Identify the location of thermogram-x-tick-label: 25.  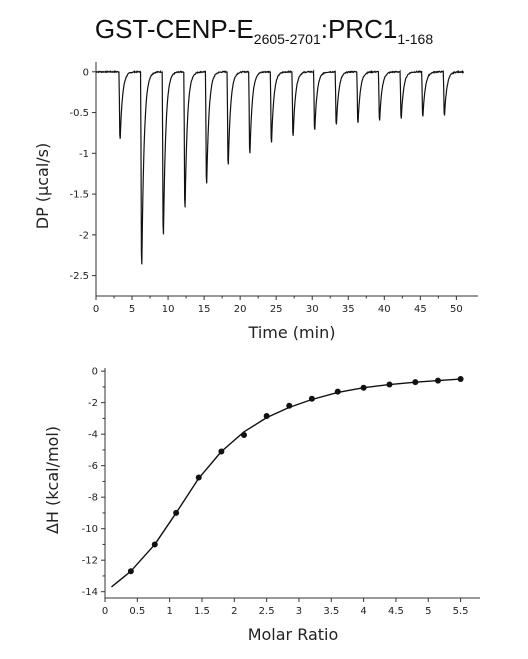
(276, 309).